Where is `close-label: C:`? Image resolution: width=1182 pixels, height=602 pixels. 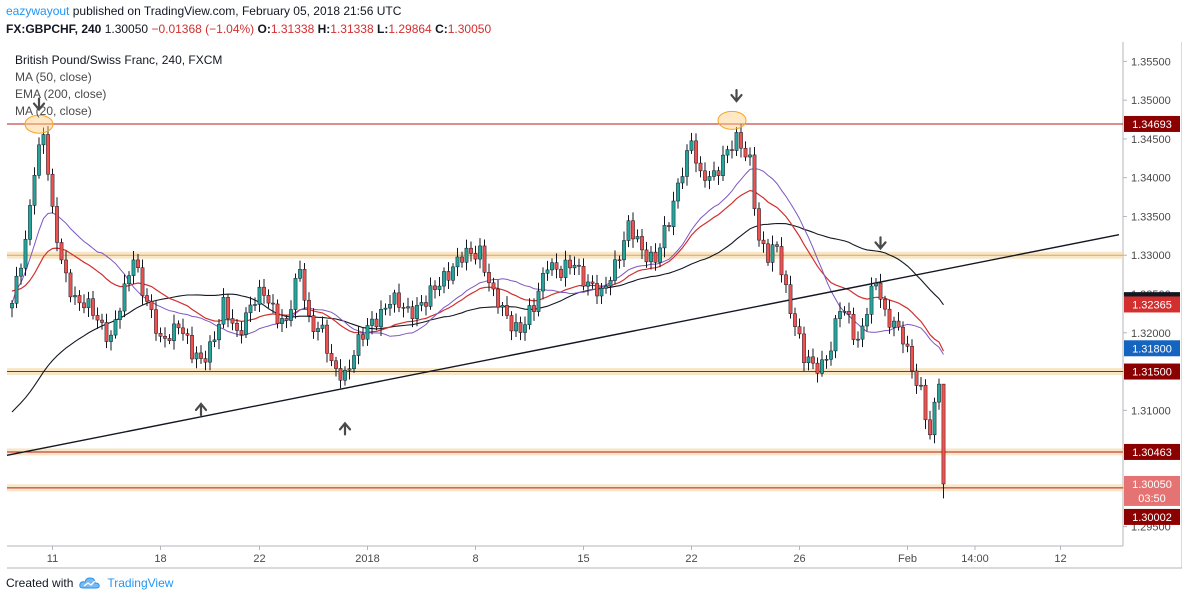
close-label: C: is located at coordinates (441, 29).